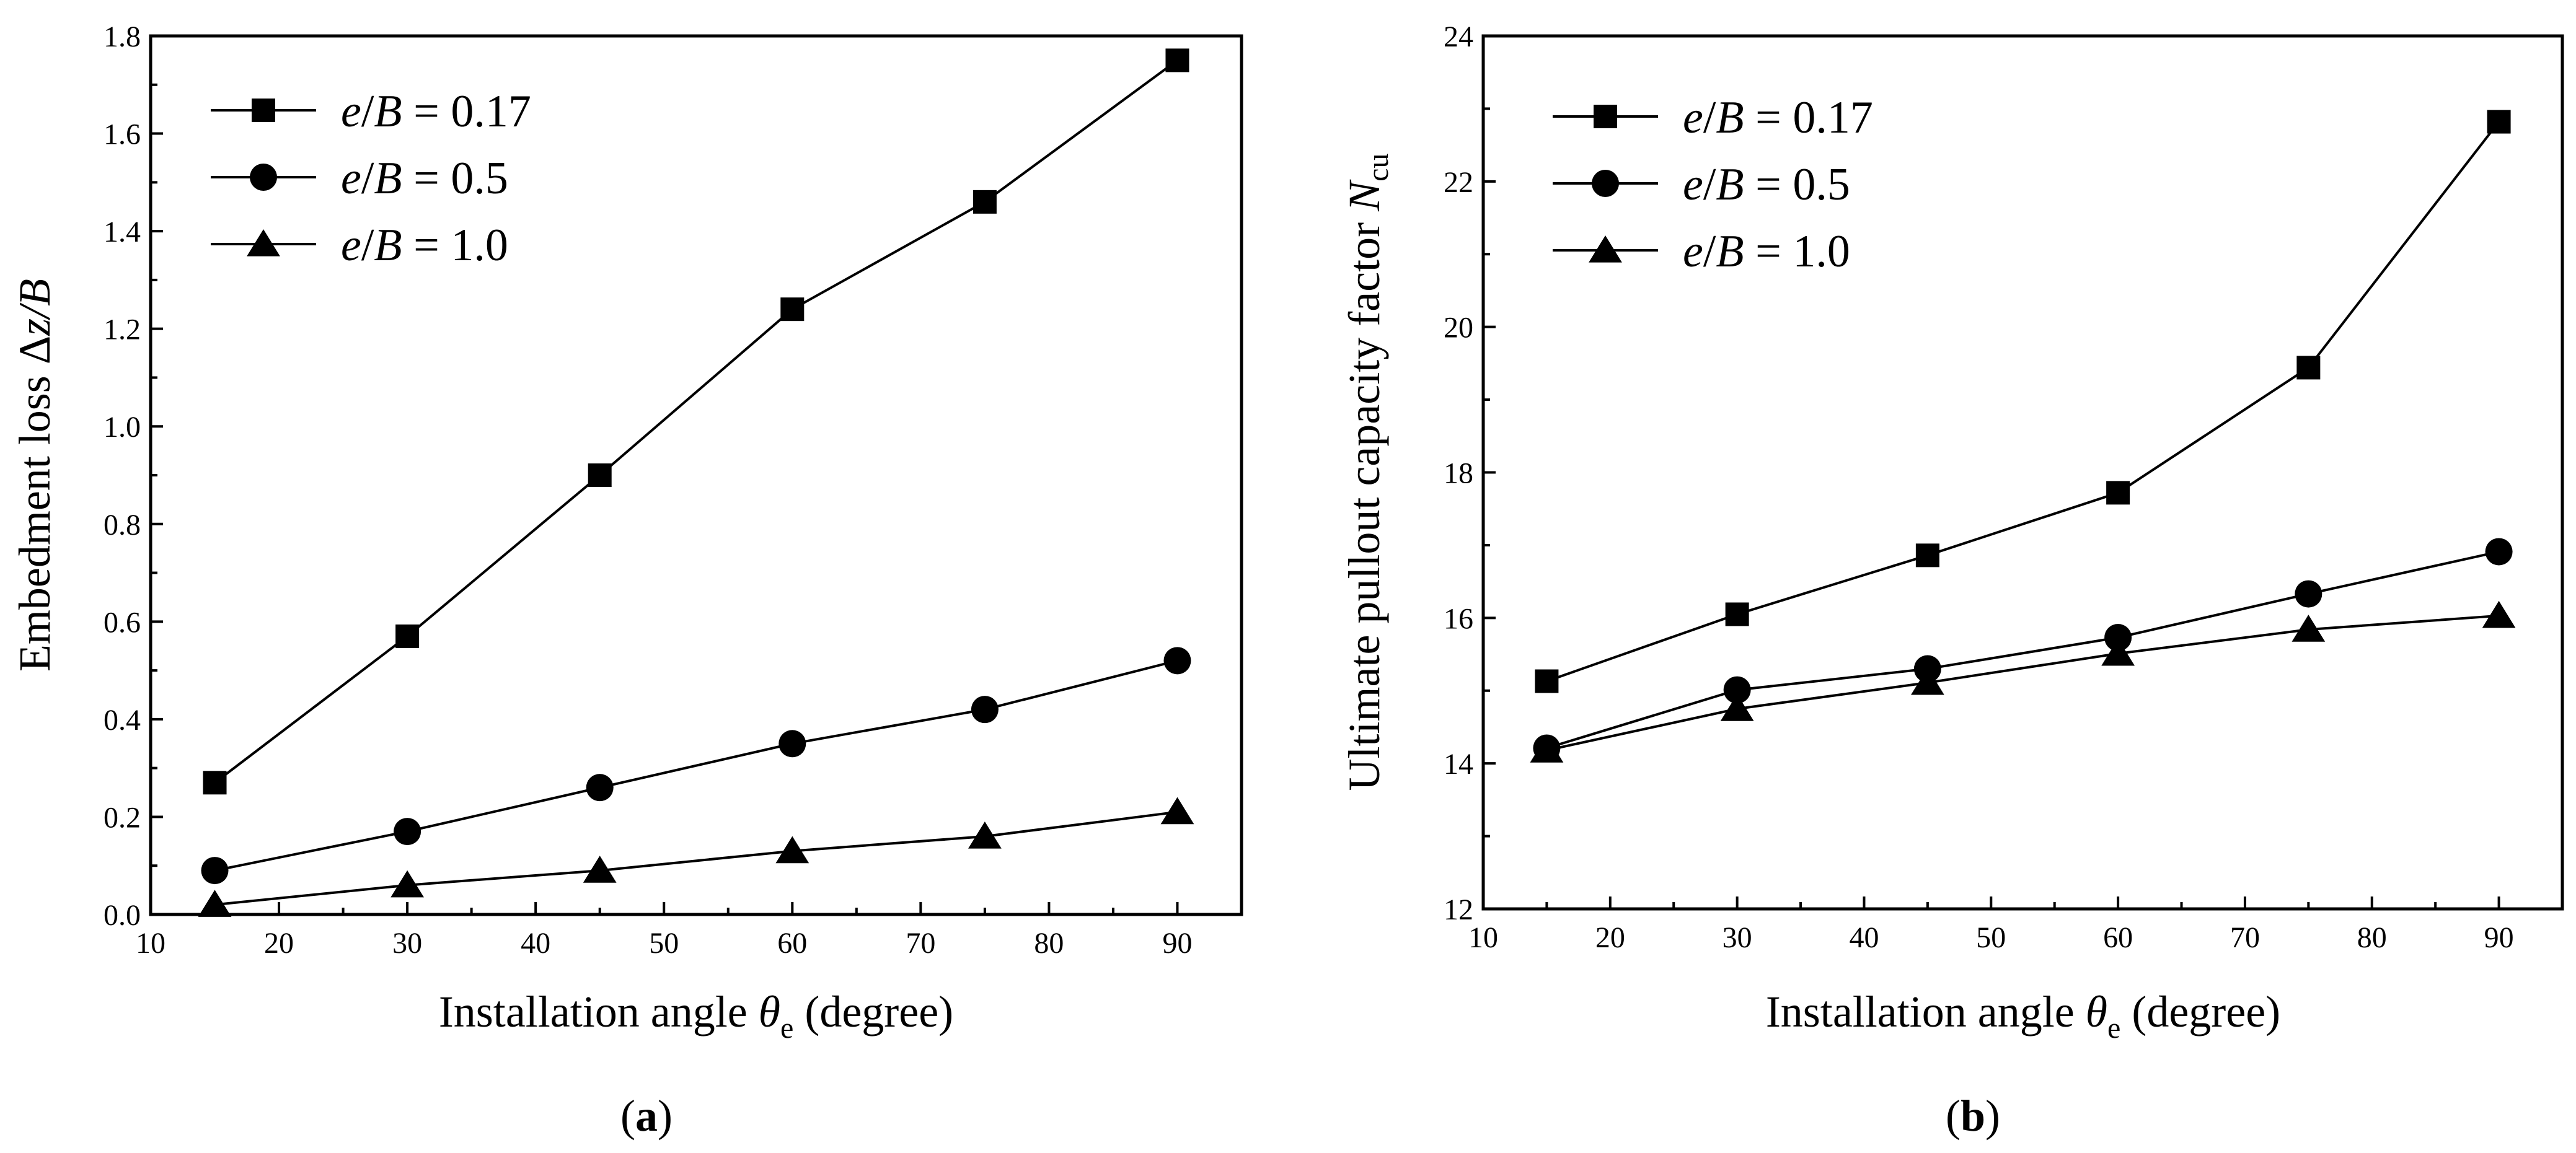 The width and height of the screenshot is (2576, 1153). I want to click on legend-item-triangle: e/B = 1.0, so click(359, 245).